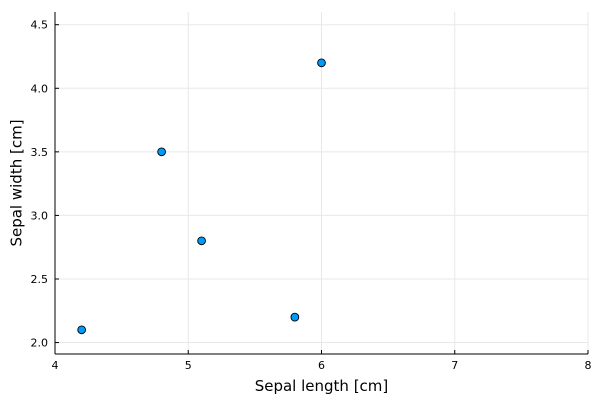 The height and width of the screenshot is (400, 600). I want to click on y-tick-label: 4.5, so click(40, 25).